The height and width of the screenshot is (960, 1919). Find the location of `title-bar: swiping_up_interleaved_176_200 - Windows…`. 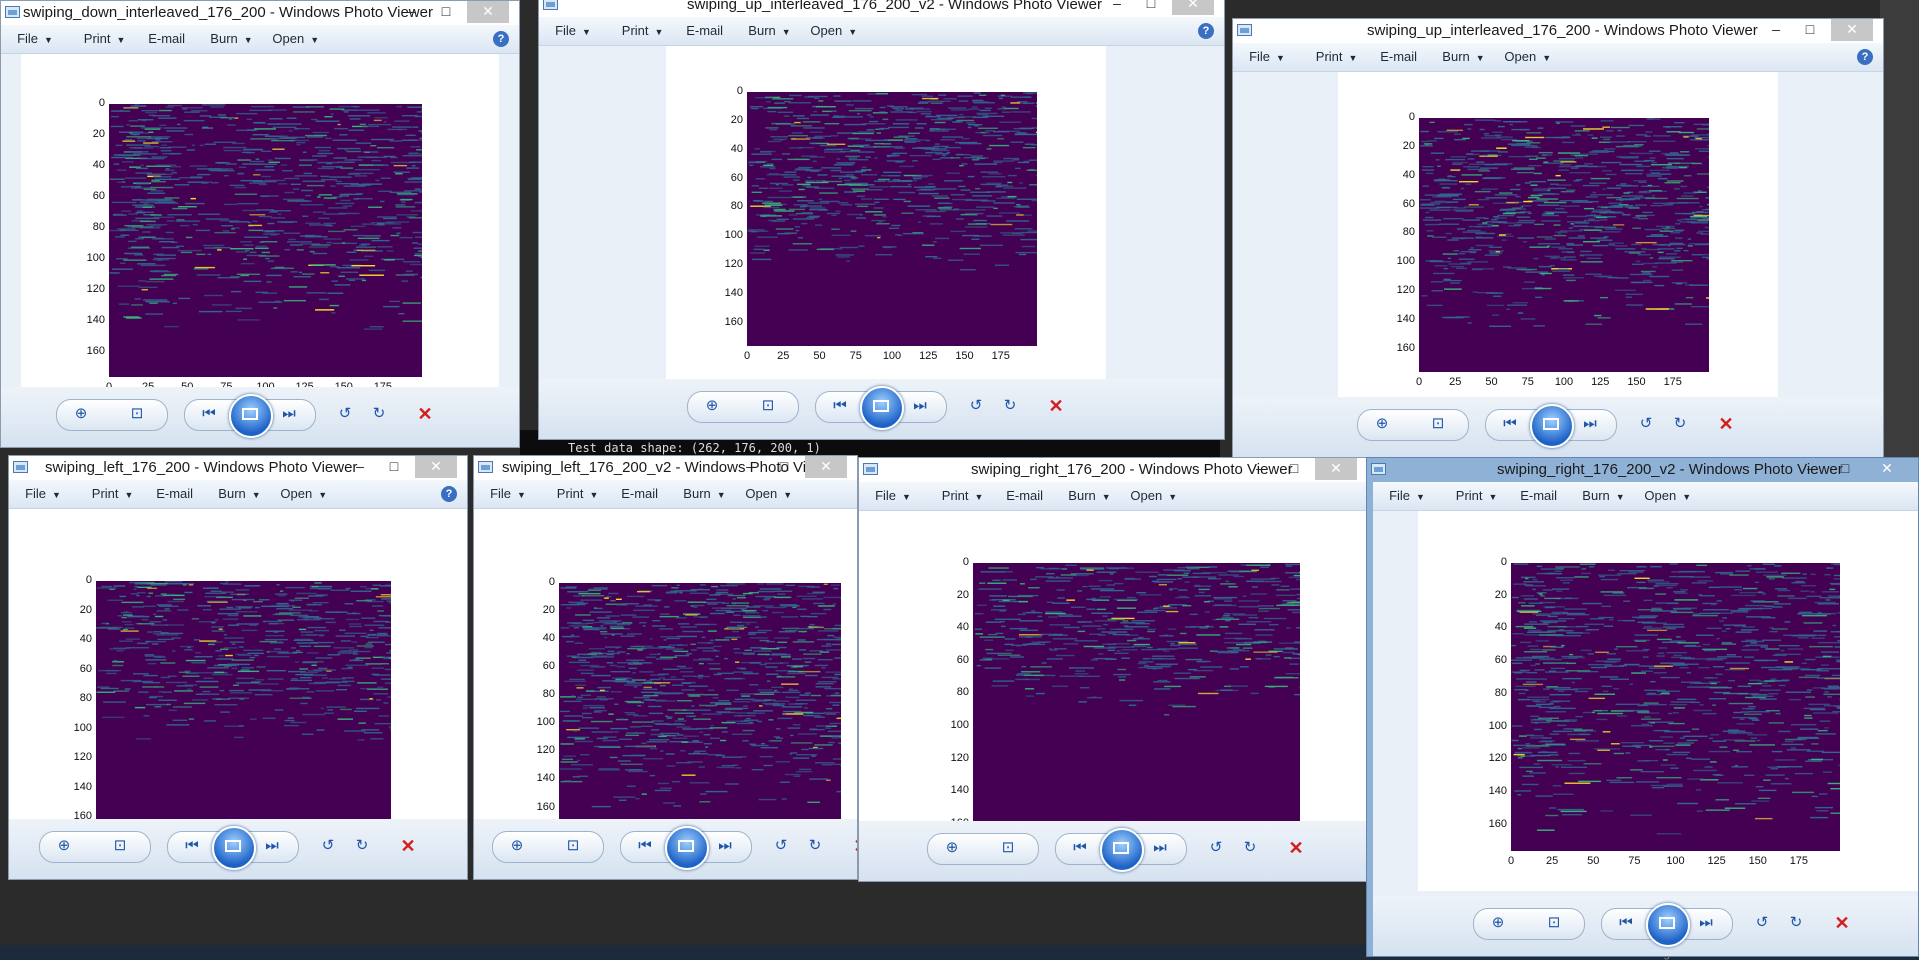

title-bar: swiping_up_interleaved_176_200 - Windows… is located at coordinates (1558, 31).